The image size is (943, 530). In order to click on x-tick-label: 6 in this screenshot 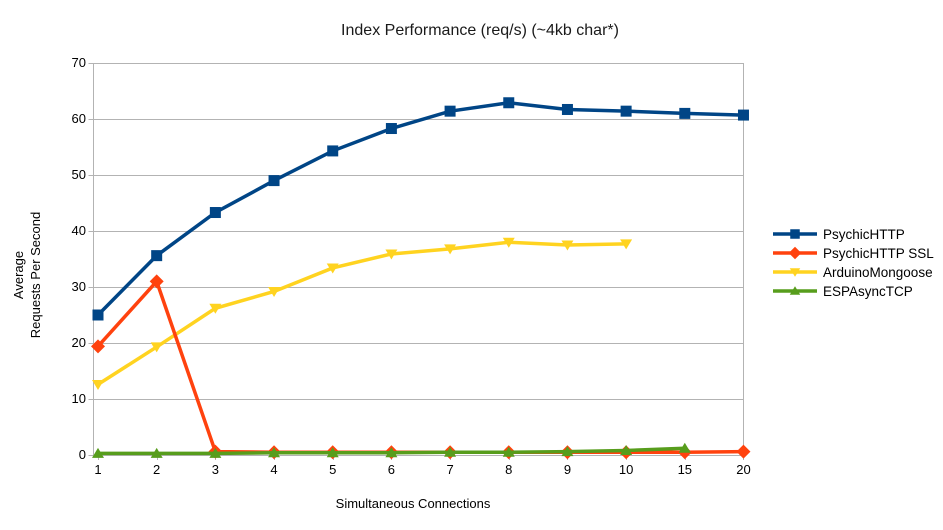, I will do `click(391, 469)`.